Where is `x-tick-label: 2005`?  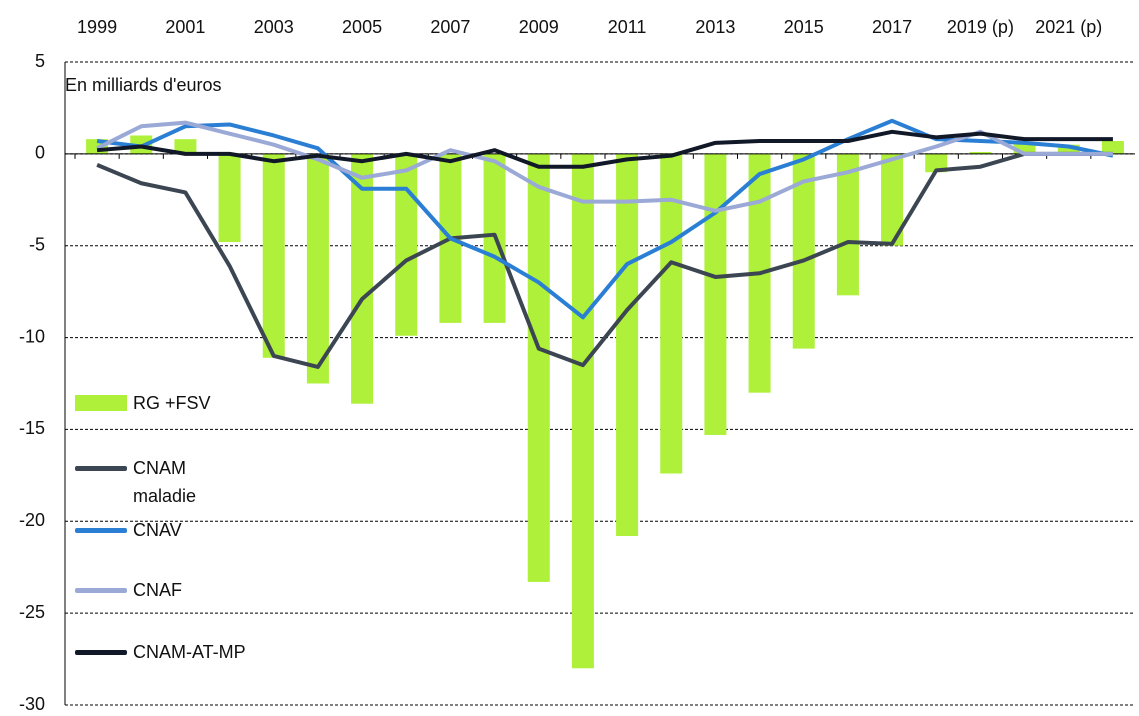
x-tick-label: 2005 is located at coordinates (362, 27).